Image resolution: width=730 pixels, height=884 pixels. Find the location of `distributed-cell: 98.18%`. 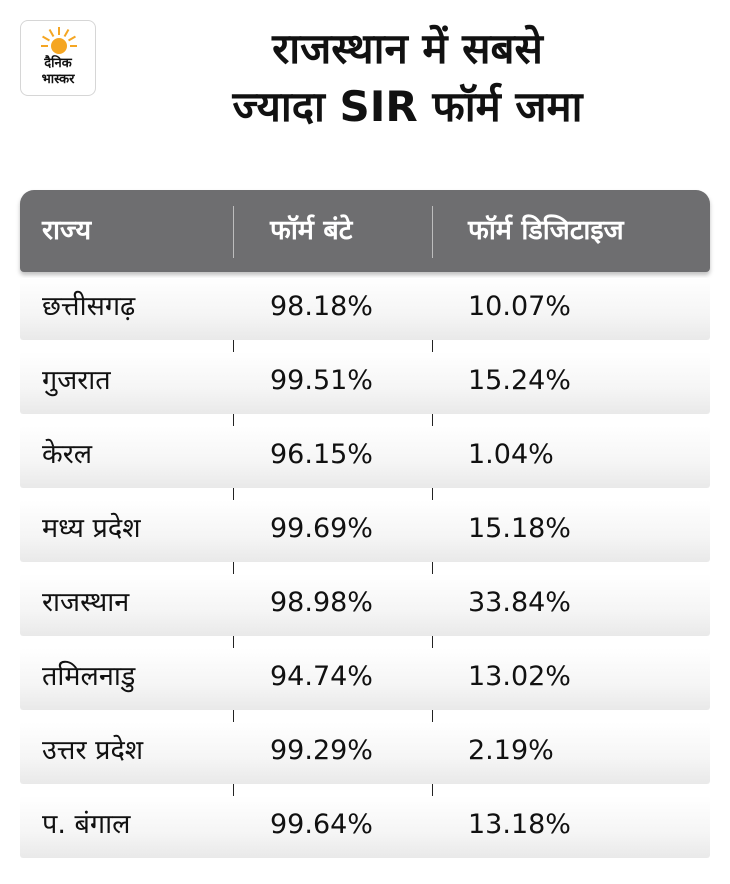

distributed-cell: 98.18% is located at coordinates (321, 306).